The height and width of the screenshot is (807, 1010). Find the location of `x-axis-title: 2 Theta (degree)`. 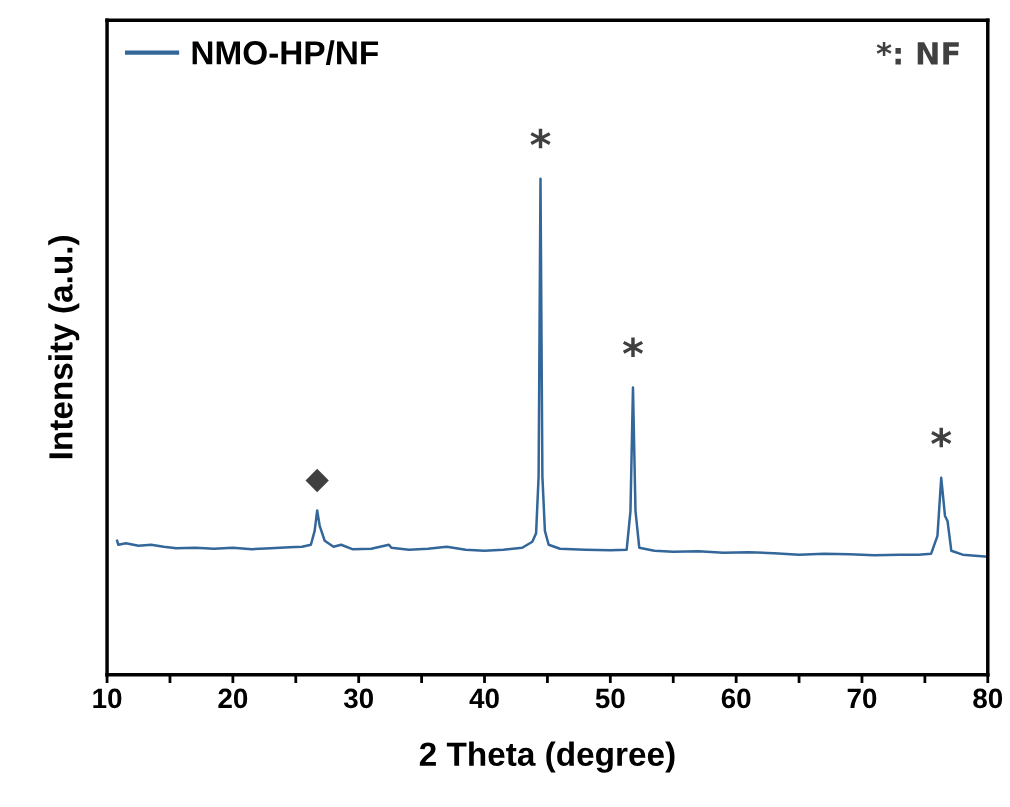

x-axis-title: 2 Theta (degree) is located at coordinates (547, 757).